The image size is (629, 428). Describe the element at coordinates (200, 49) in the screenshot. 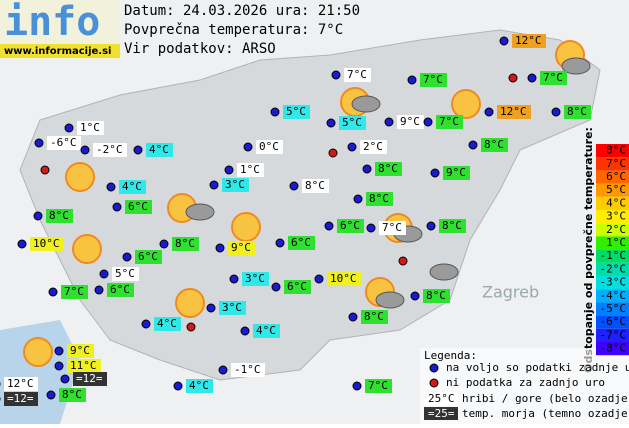

I see `source: Vir podatkov: ARSO` at that location.